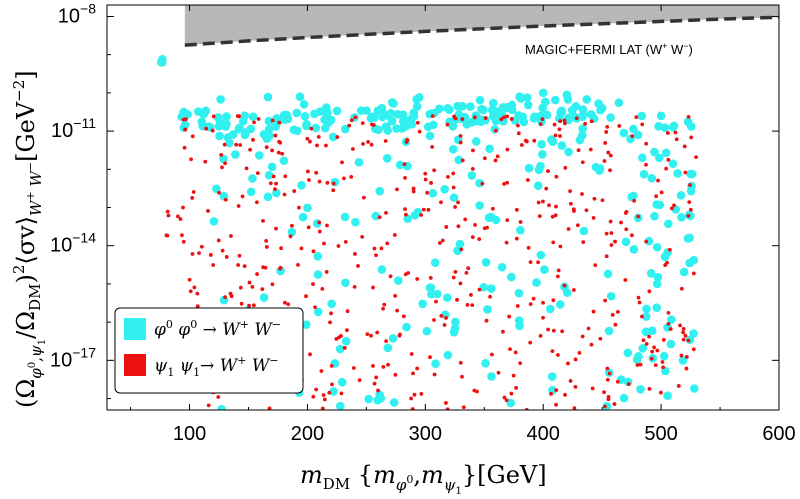  I want to click on x-axis-title: mDM {mφ0,mψ1}[GeV], so click(423, 479).